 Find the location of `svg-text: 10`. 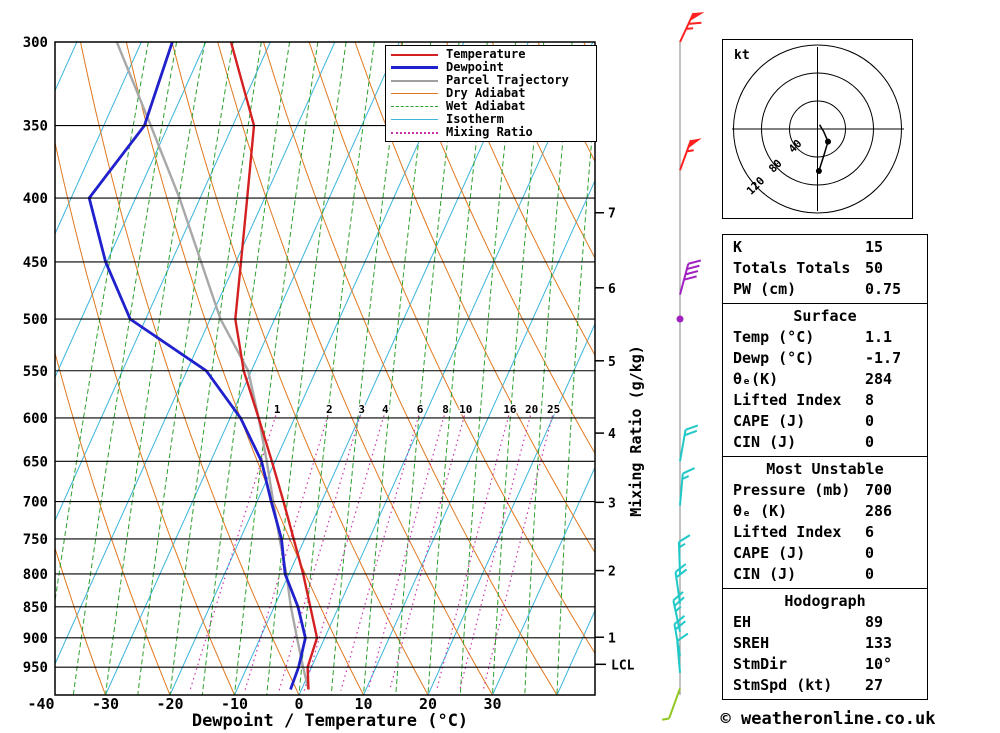

svg-text: 10 is located at coordinates (363, 704).